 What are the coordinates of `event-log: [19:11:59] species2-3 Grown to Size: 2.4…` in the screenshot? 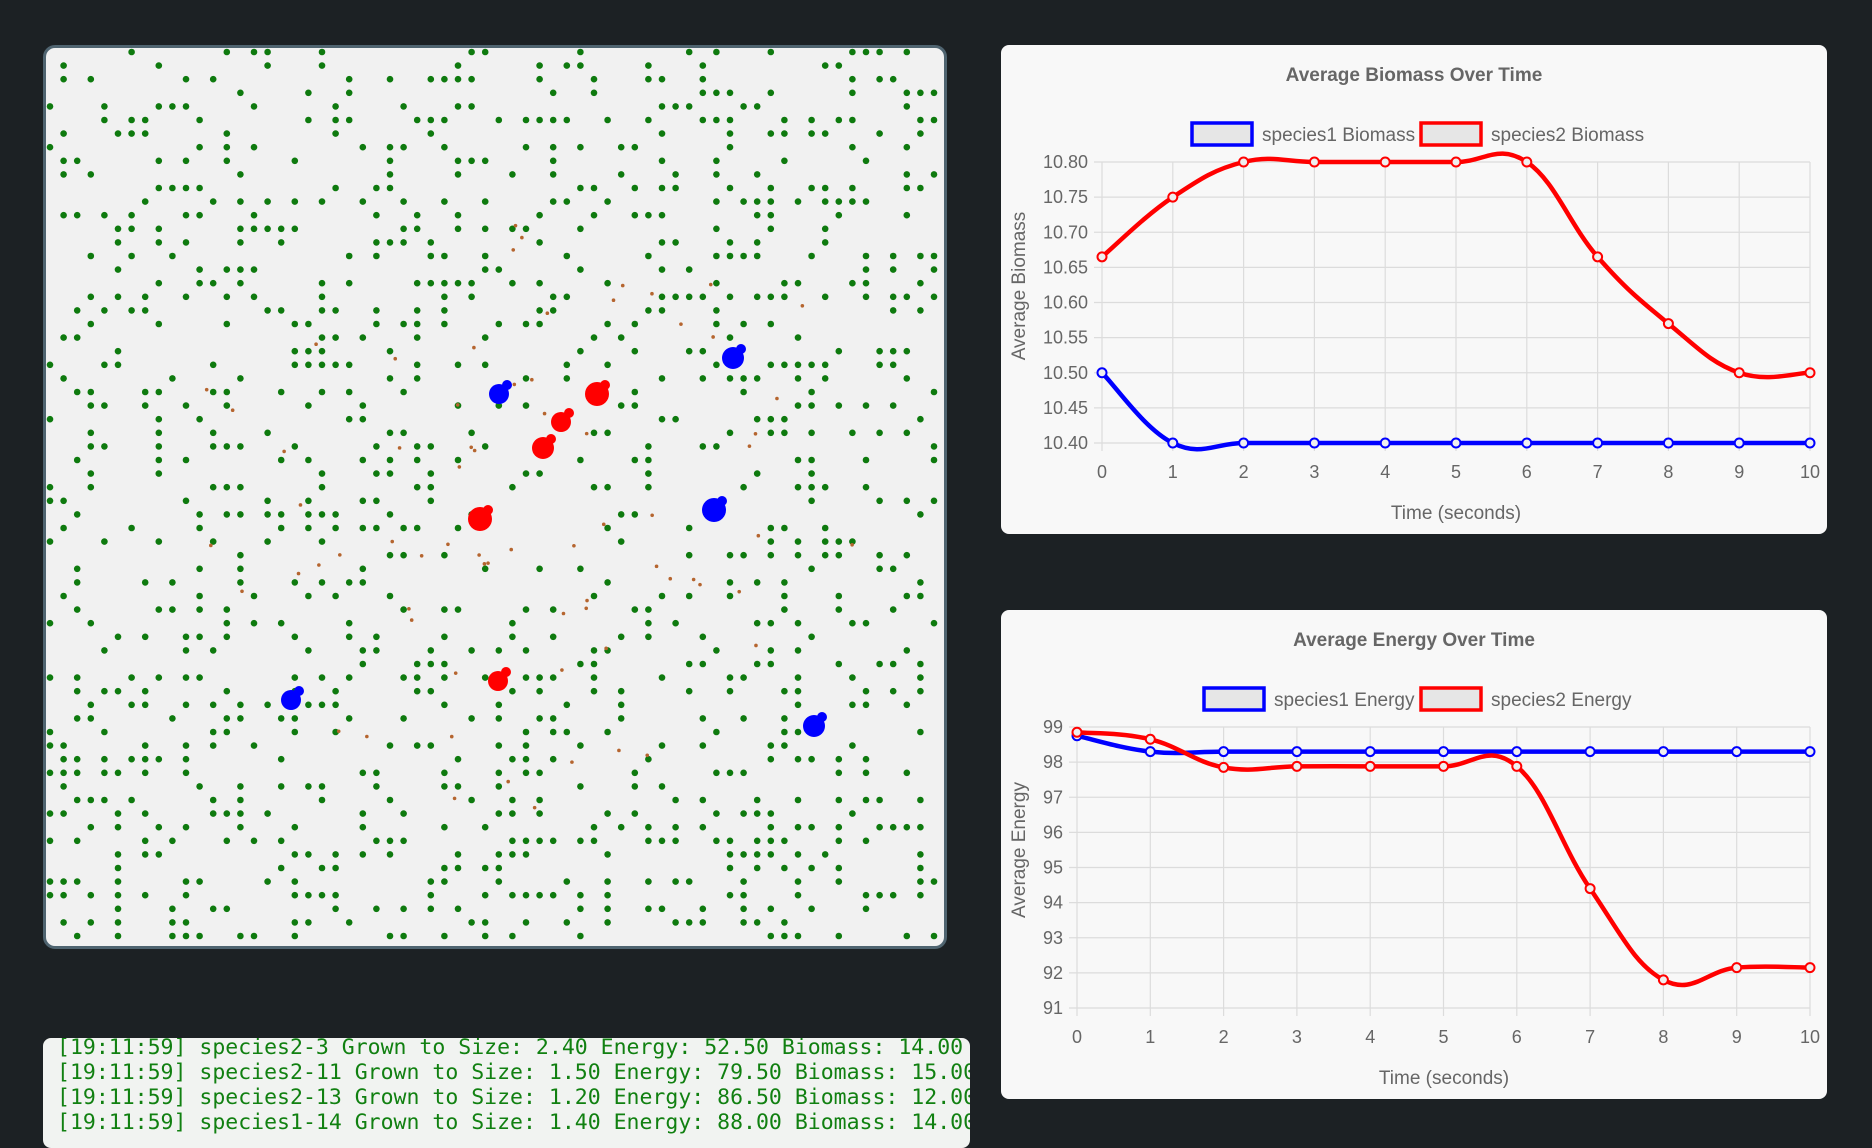 It's located at (506, 1093).